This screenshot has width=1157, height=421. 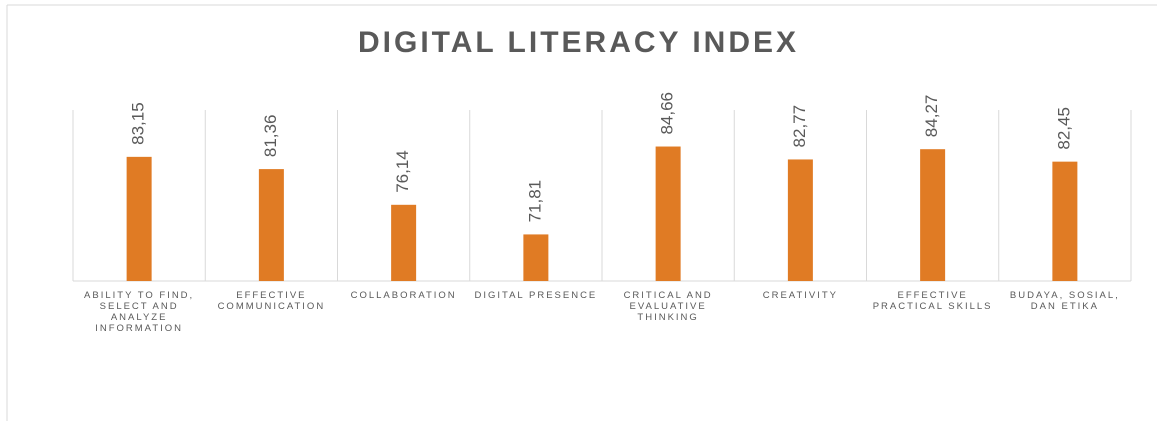 I want to click on data-label: 84,27, so click(x=931, y=116).